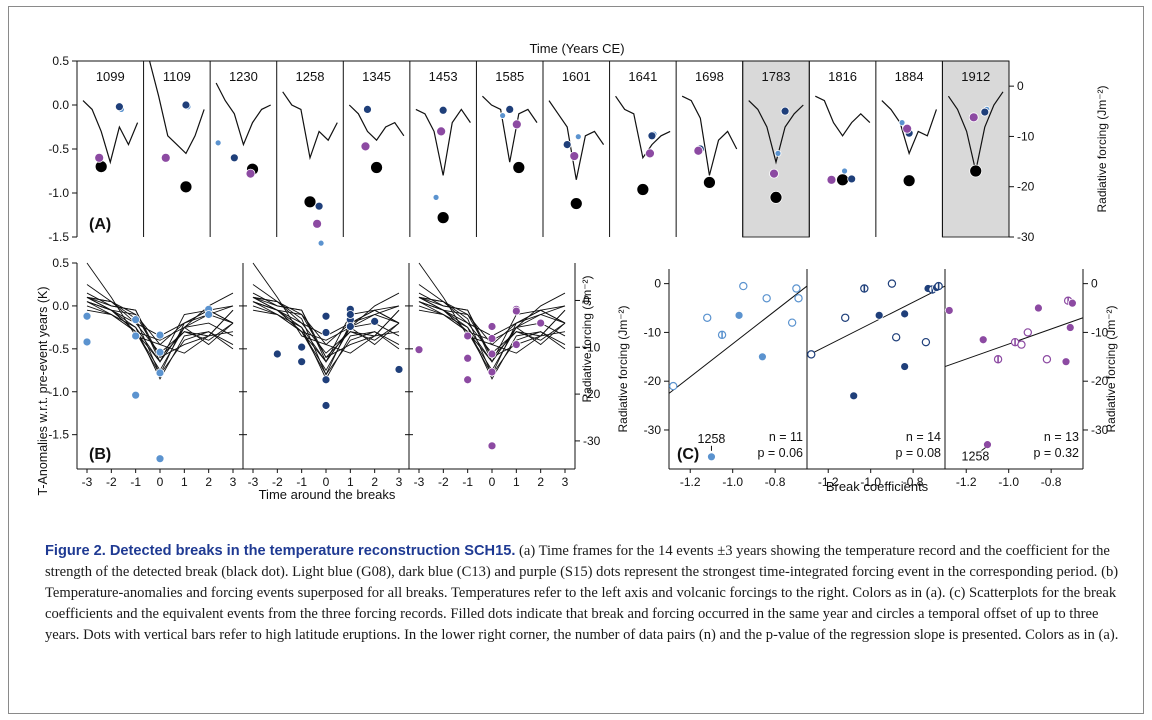  What do you see at coordinates (516, 482) in the screenshot?
I see `panel-b-bottom-tick-label: 1` at bounding box center [516, 482].